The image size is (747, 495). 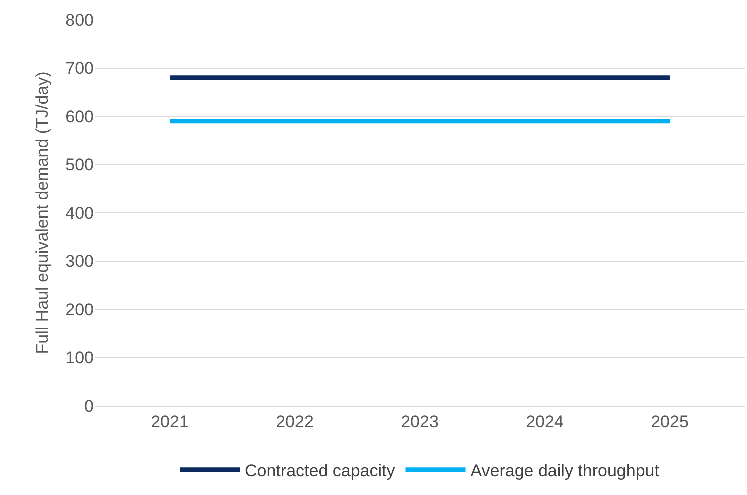 I want to click on y-tick-label: 300, so click(x=80, y=262).